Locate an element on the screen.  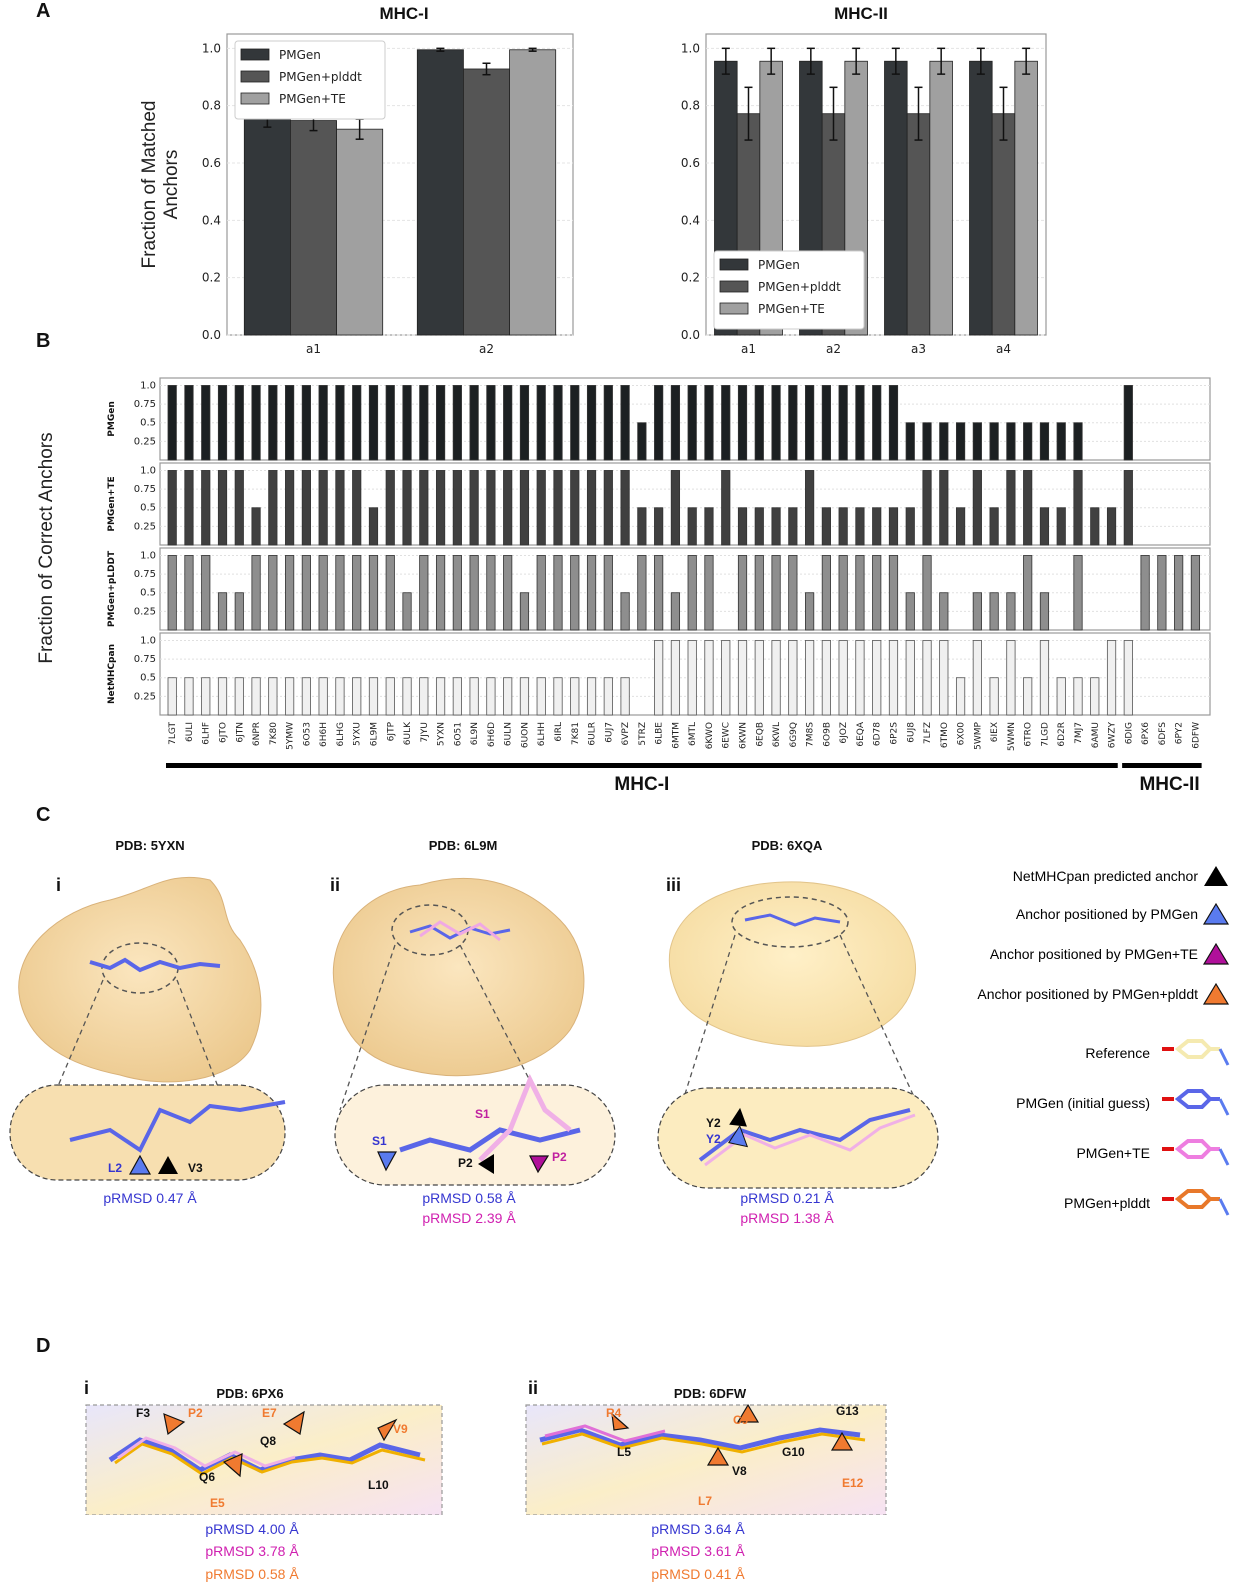
panel-letter-d: D is located at coordinates (43, 1346).